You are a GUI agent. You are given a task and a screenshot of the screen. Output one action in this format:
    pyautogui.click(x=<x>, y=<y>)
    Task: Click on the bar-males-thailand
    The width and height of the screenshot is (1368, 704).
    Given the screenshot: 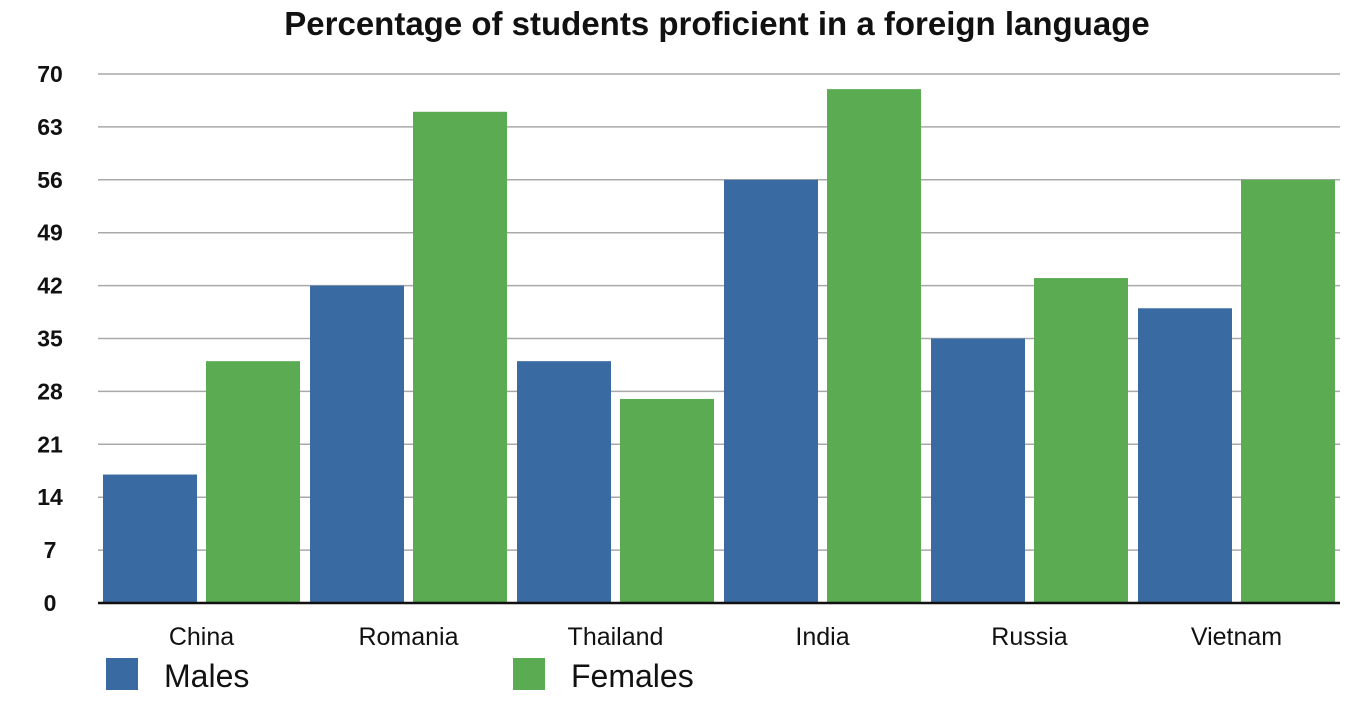 What is the action you would take?
    pyautogui.click(x=564, y=482)
    